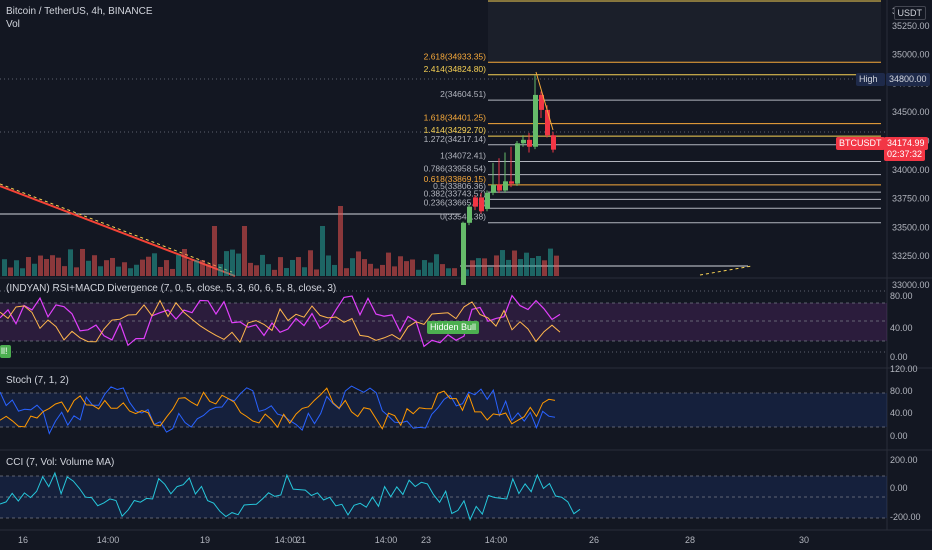  What do you see at coordinates (463, 155) in the screenshot?
I see `fib-level-label: 1(34072.41)` at bounding box center [463, 155].